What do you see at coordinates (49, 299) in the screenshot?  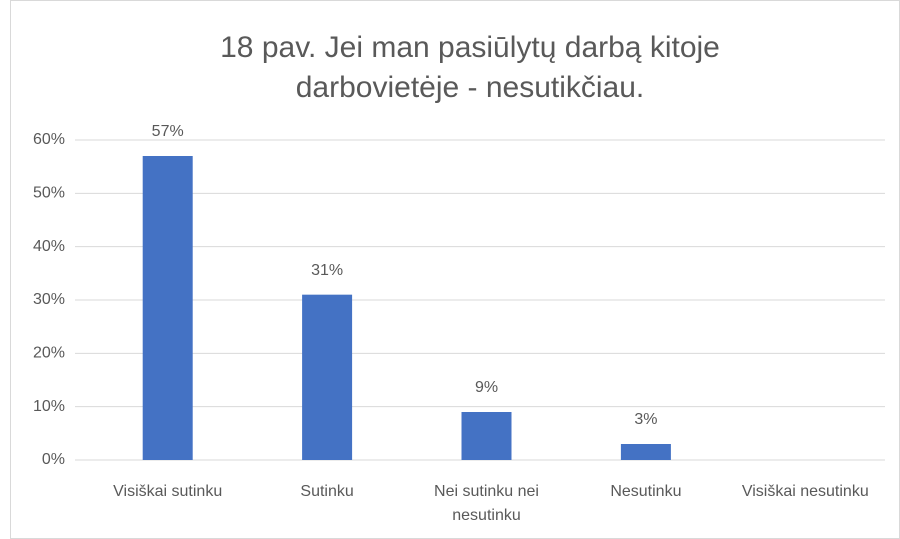 I see `y-tick-label: 30%` at bounding box center [49, 299].